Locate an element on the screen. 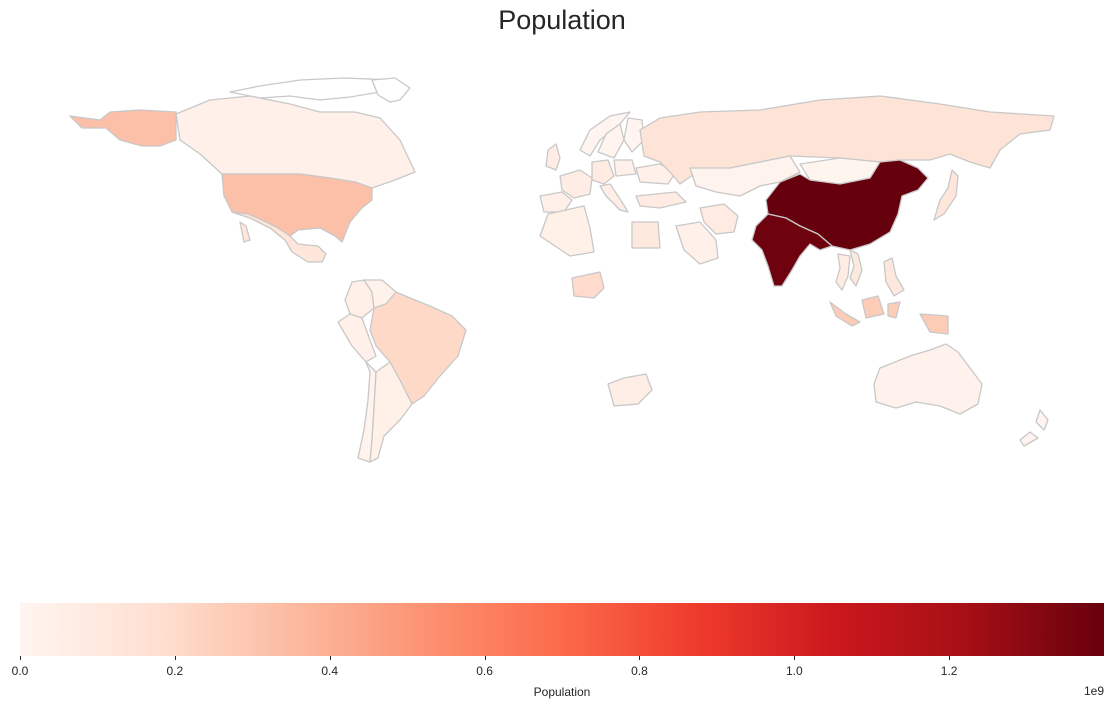 The height and width of the screenshot is (710, 1114). country-thailand is located at coordinates (843, 272).